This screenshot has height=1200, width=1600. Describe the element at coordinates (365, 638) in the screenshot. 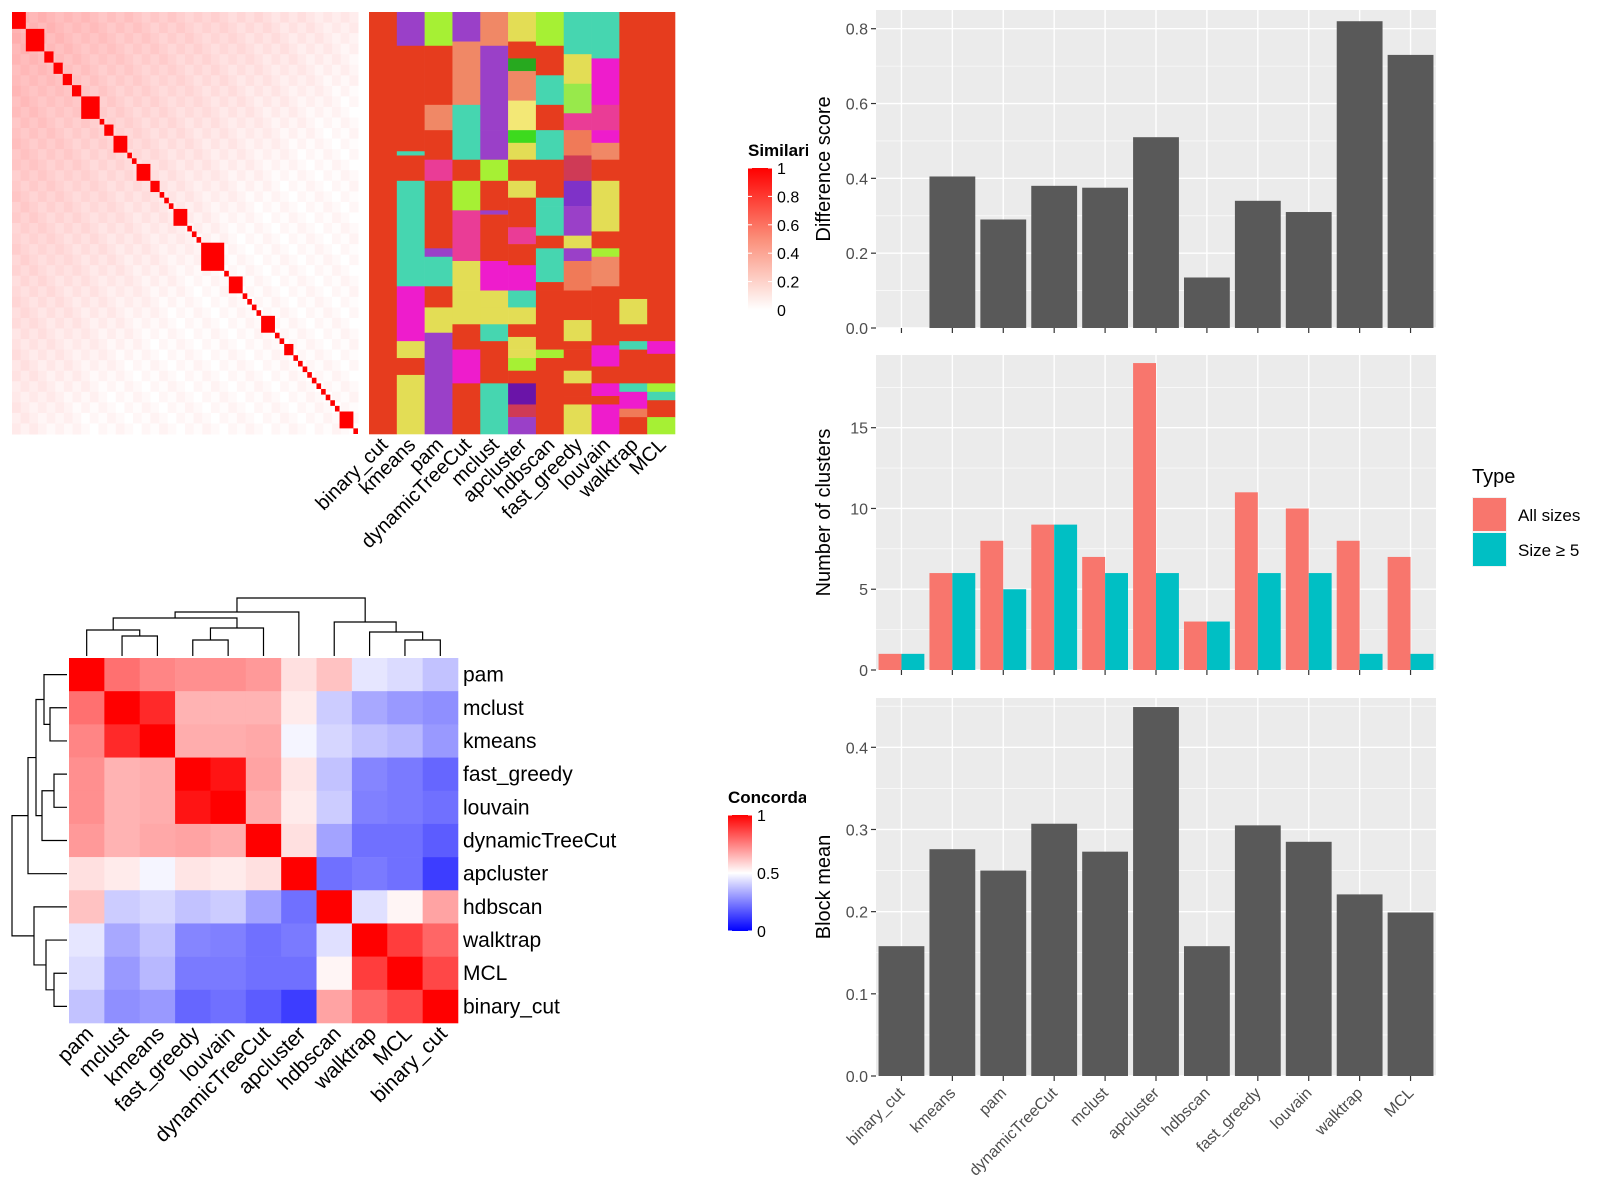

I see `dendrogram-link` at that location.